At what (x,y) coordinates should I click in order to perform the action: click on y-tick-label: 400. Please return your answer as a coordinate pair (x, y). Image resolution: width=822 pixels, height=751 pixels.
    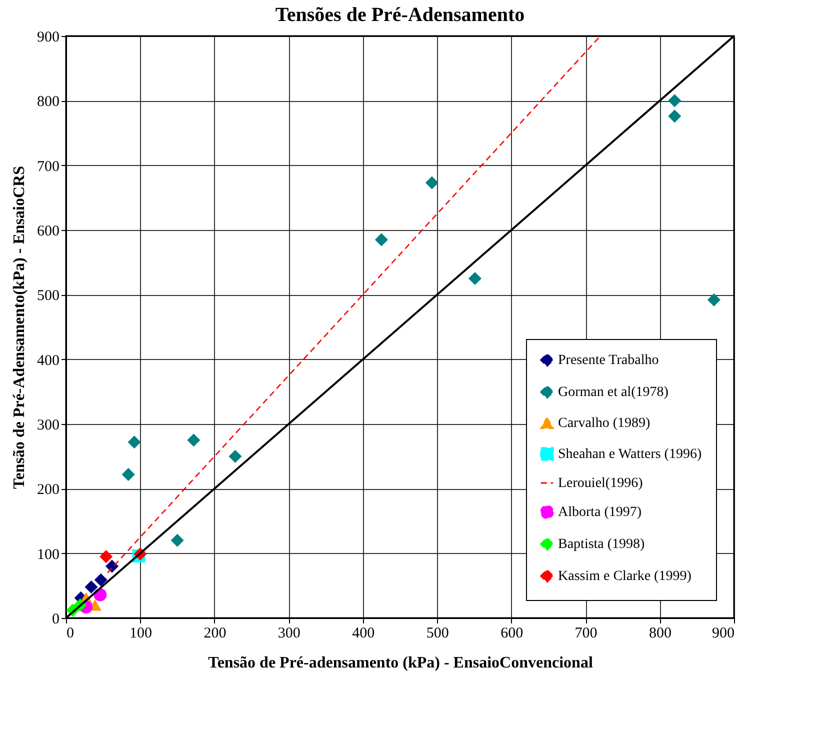
    Looking at the image, I should click on (48, 360).